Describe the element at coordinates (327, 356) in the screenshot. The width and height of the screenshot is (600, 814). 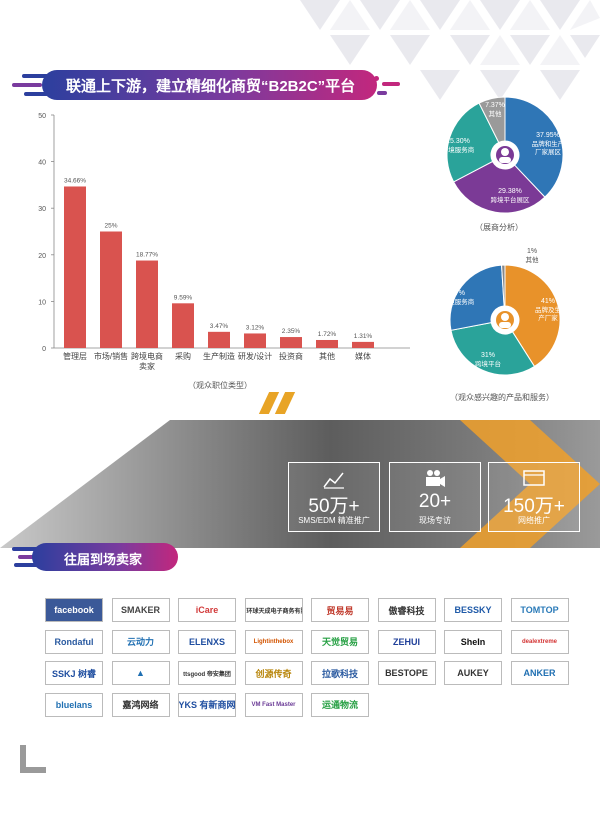
I see `x-tick-label: 其他` at that location.